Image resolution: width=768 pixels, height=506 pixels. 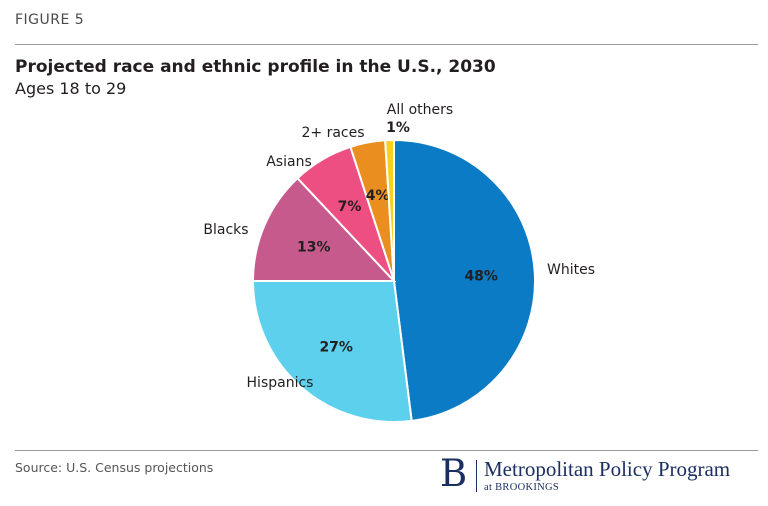 What do you see at coordinates (378, 196) in the screenshot?
I see `data-label-2-races: 4%` at bounding box center [378, 196].